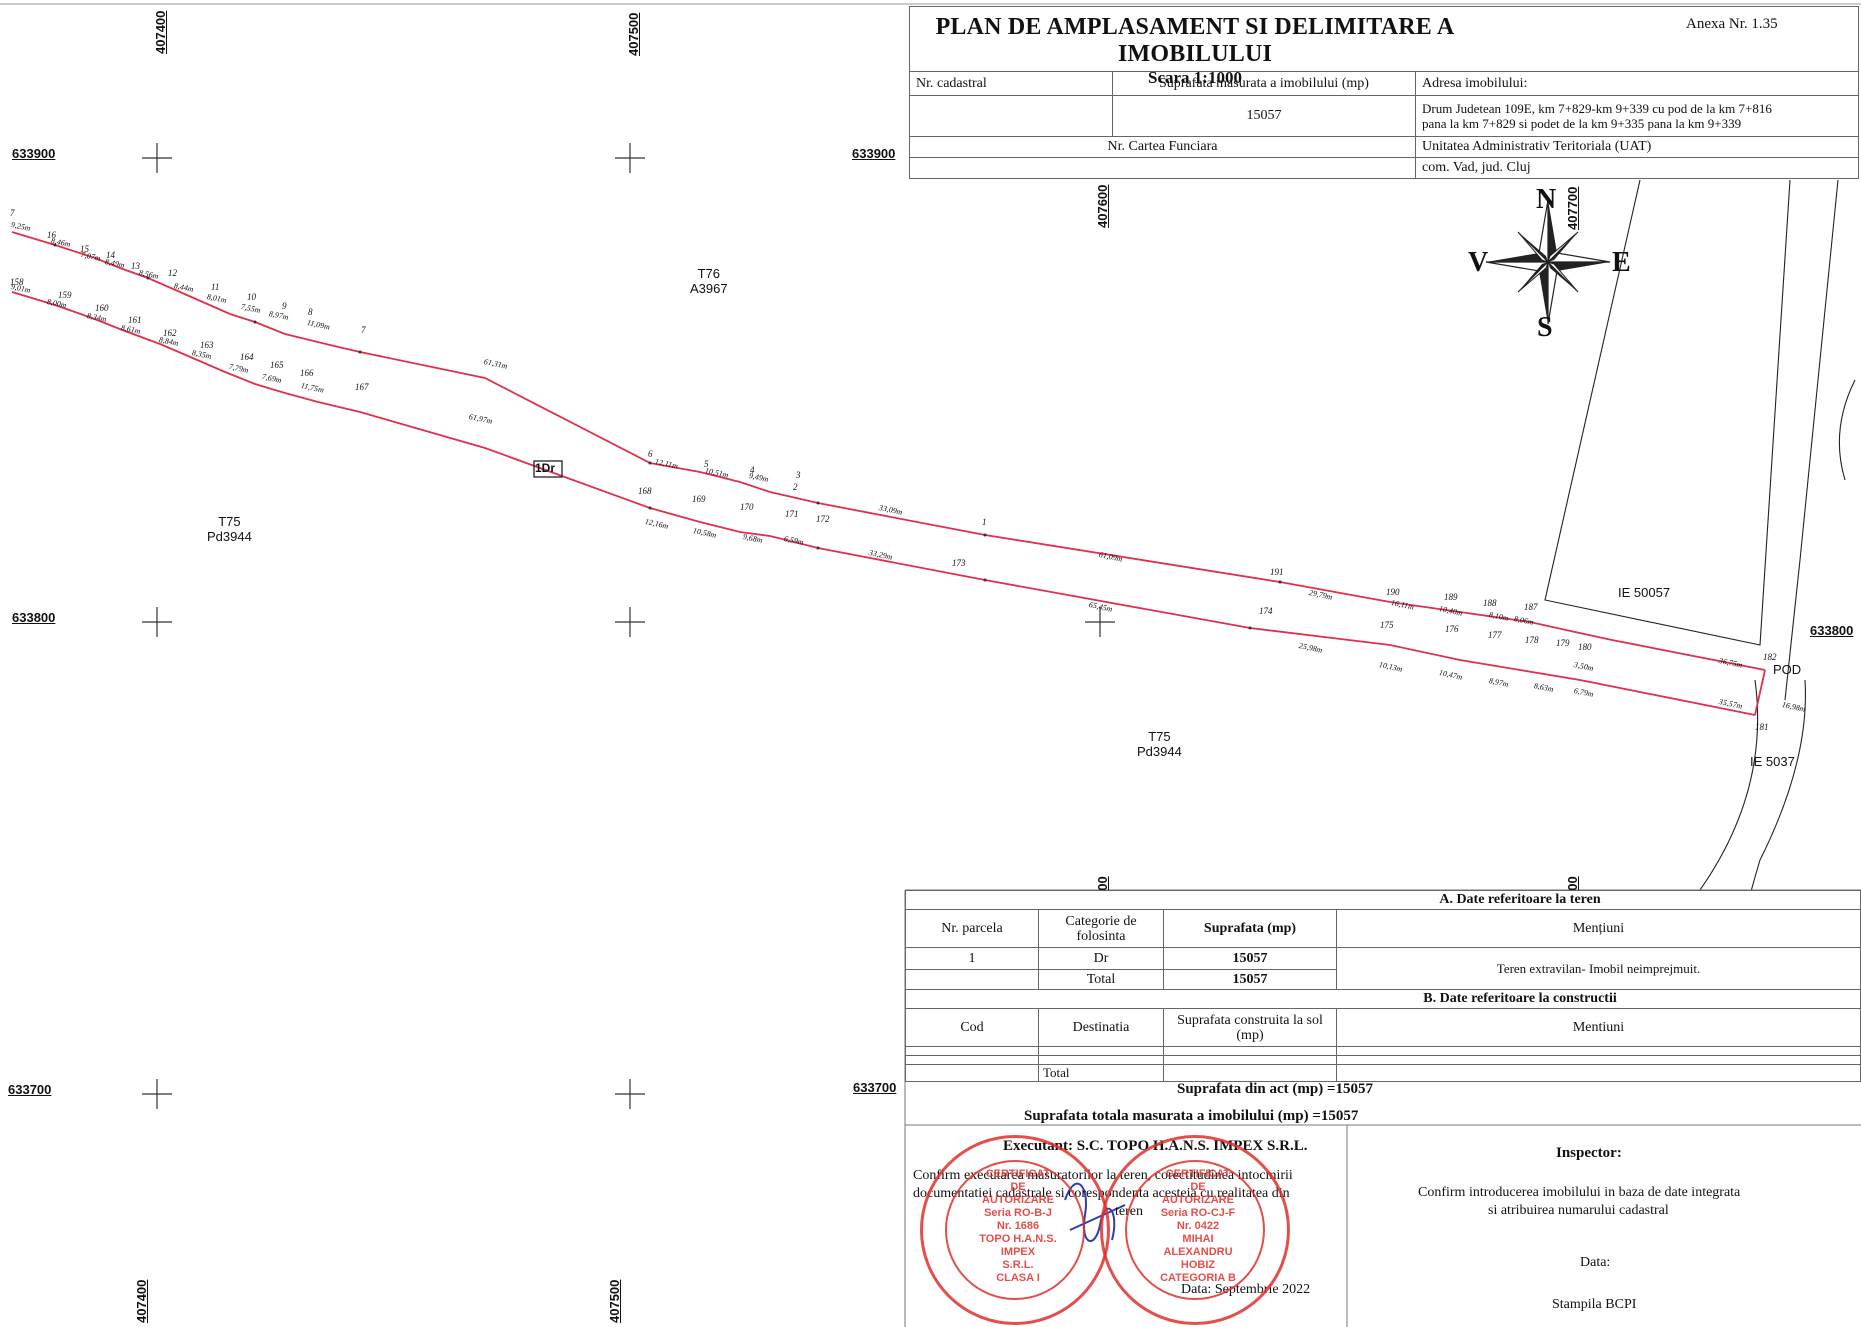 This screenshot has width=1861, height=1327. I want to click on point-label: 8, so click(310, 312).